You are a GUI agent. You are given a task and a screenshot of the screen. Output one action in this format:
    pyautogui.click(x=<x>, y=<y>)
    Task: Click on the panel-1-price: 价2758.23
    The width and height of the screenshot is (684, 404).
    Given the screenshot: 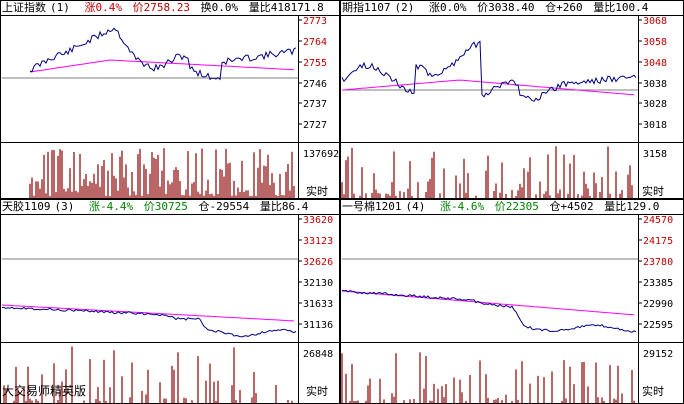 What is the action you would take?
    pyautogui.click(x=161, y=7)
    